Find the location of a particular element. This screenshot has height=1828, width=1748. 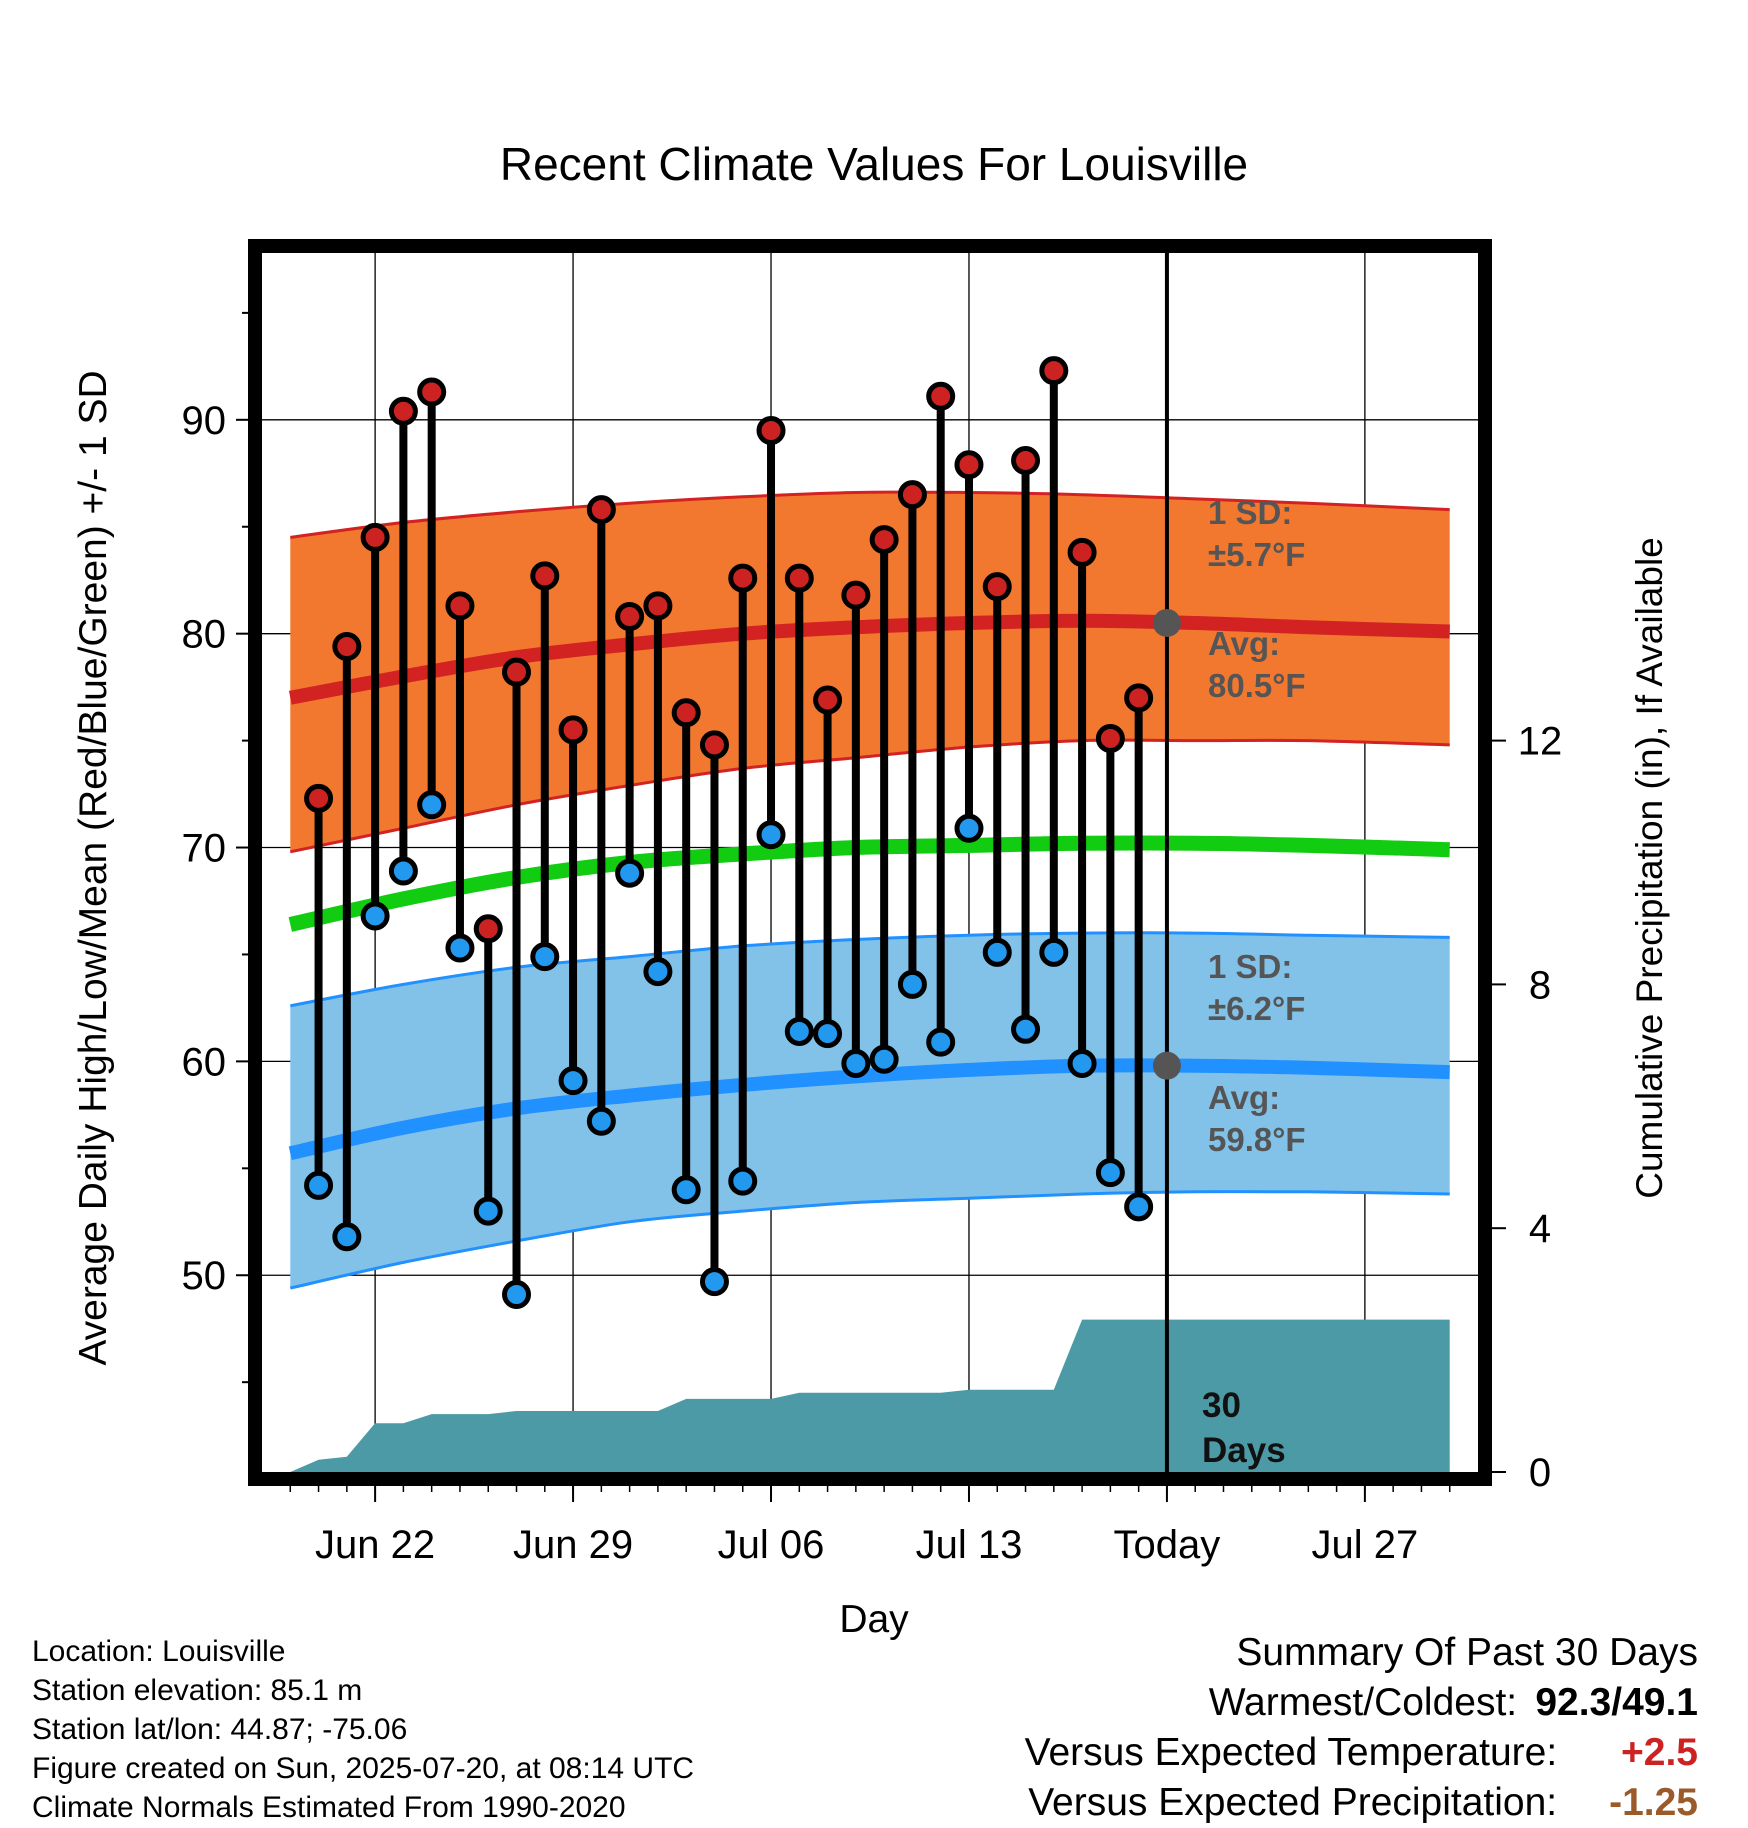

warmest-coldest-value: 92.3/49.1 is located at coordinates (1616, 1702).